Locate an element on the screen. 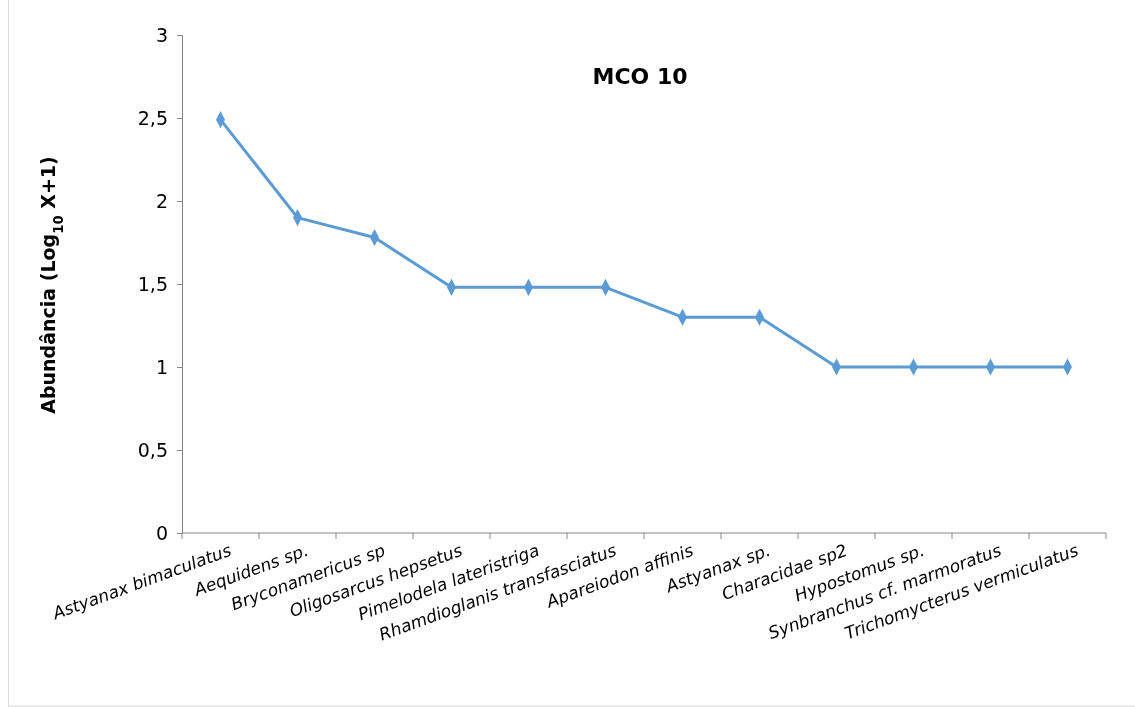 Image resolution: width=1135 pixels, height=707 pixels. y-tick-label: 0,5 is located at coordinates (152, 449).